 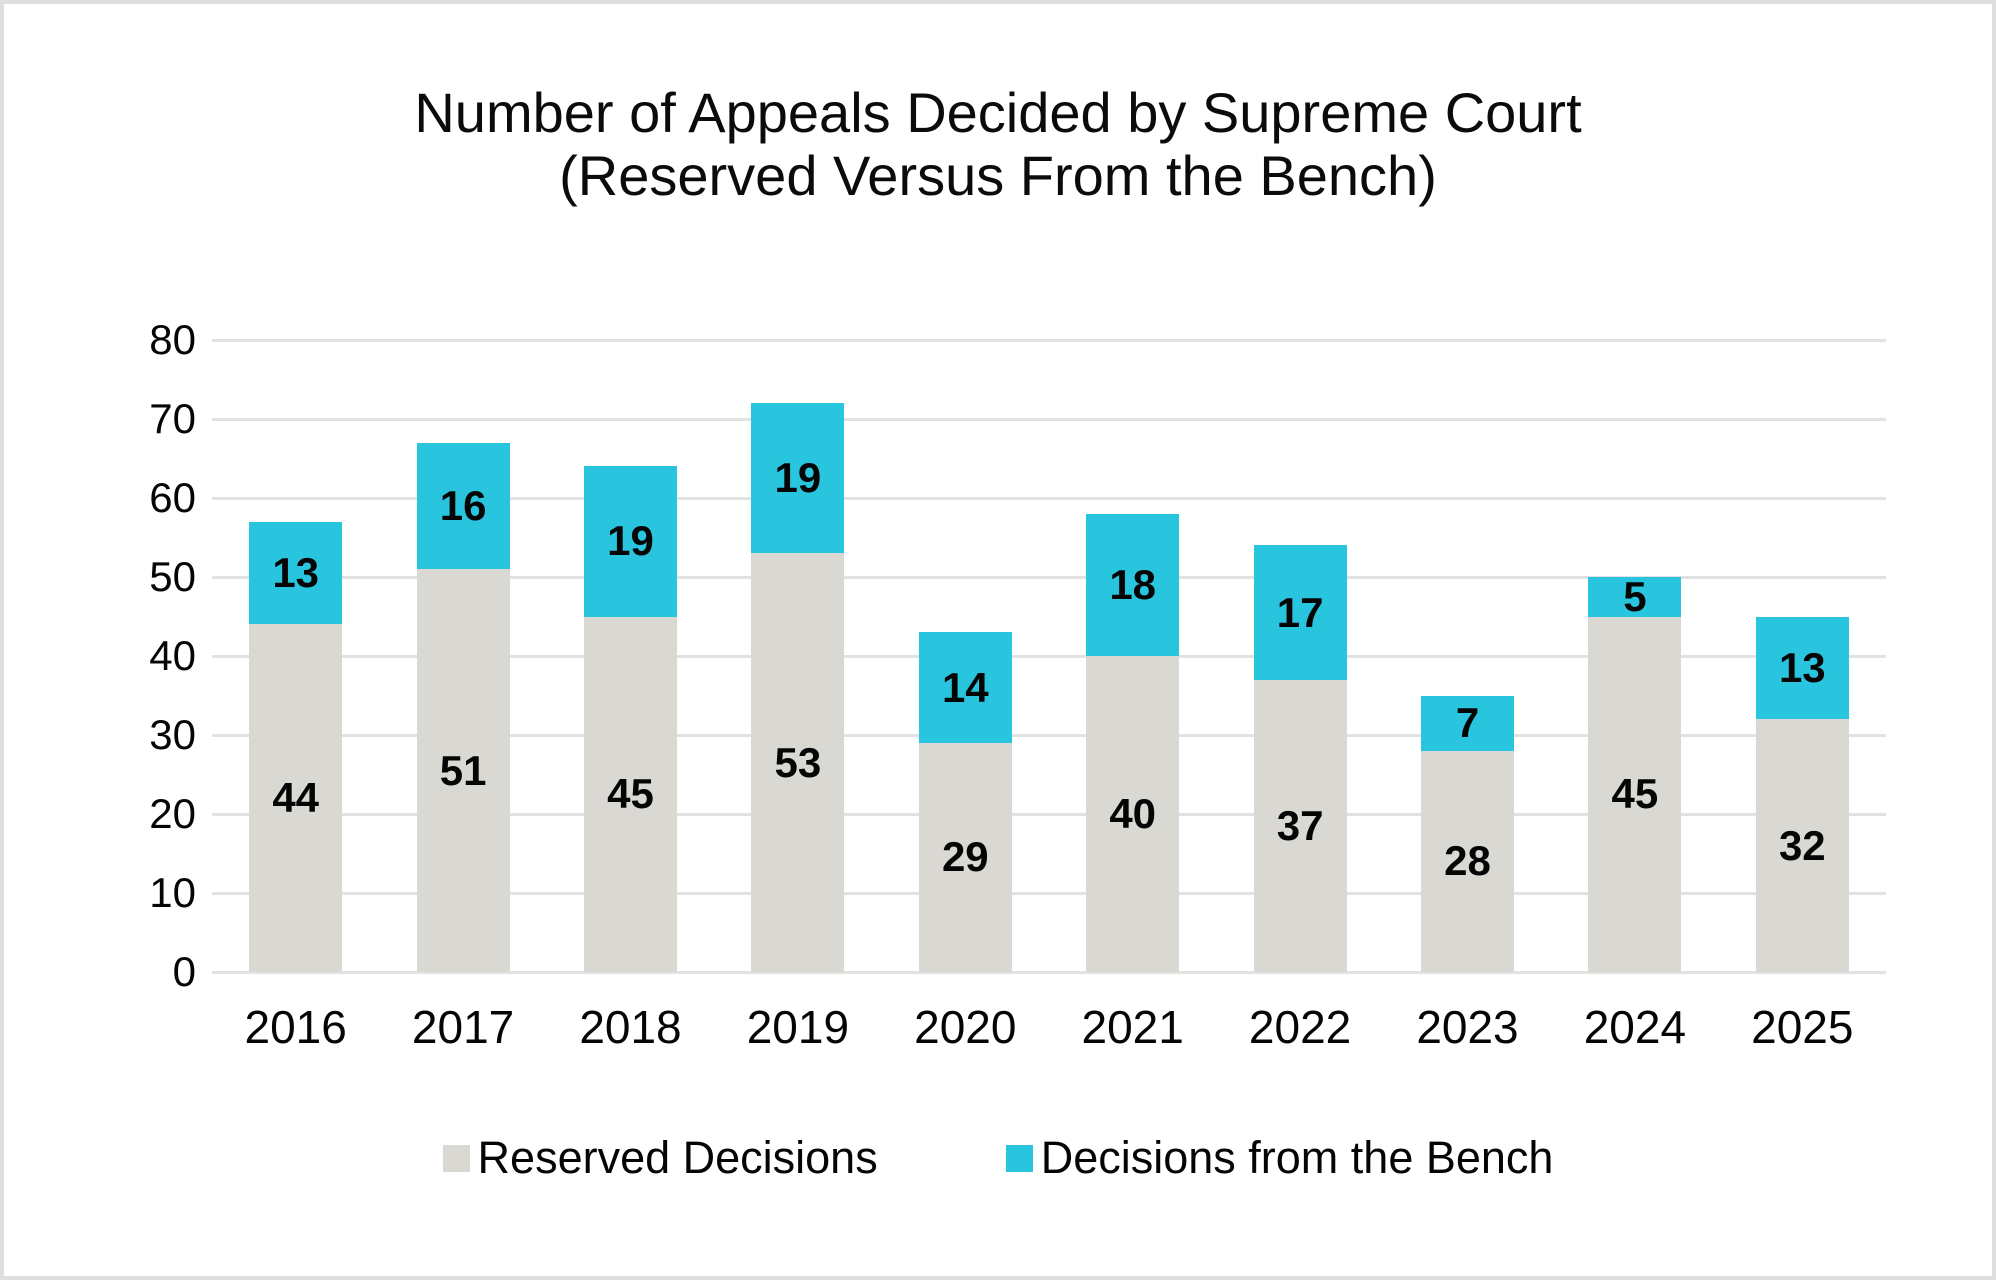 I want to click on bar-segment-bench-2019: 19, so click(x=798, y=478).